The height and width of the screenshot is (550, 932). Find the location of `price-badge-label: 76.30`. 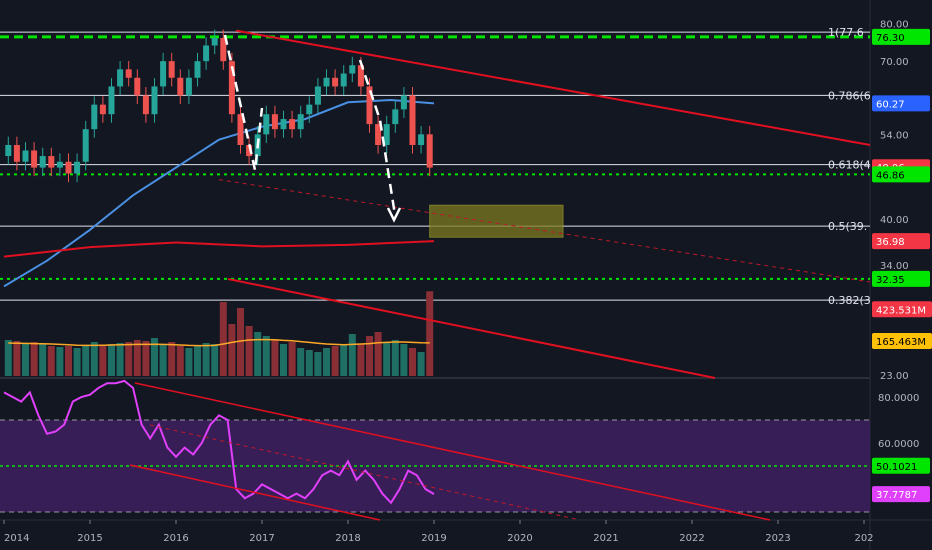

price-badge-label: 76.30 is located at coordinates (890, 38).